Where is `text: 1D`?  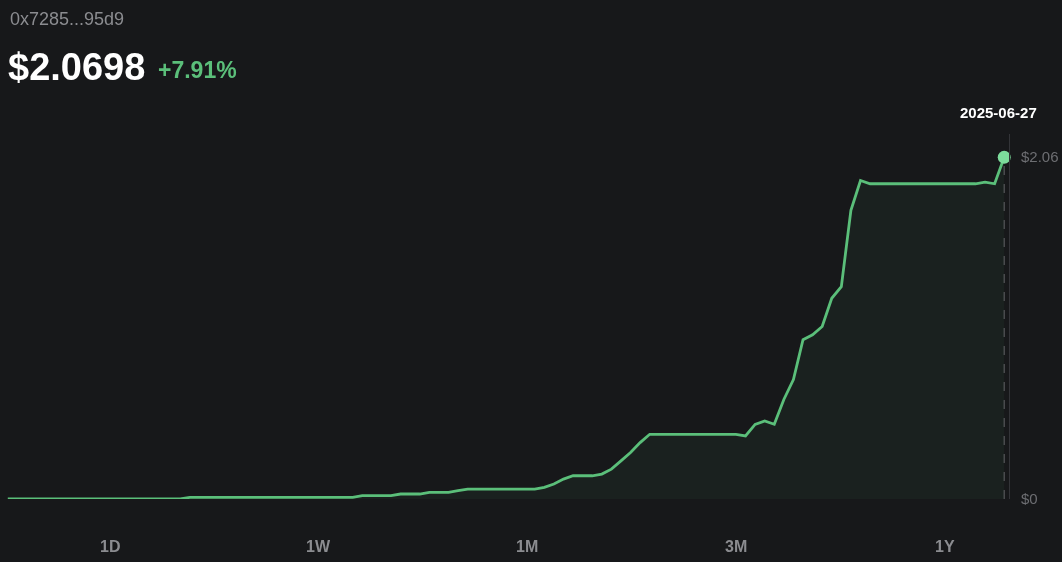
text: 1D is located at coordinates (110, 546).